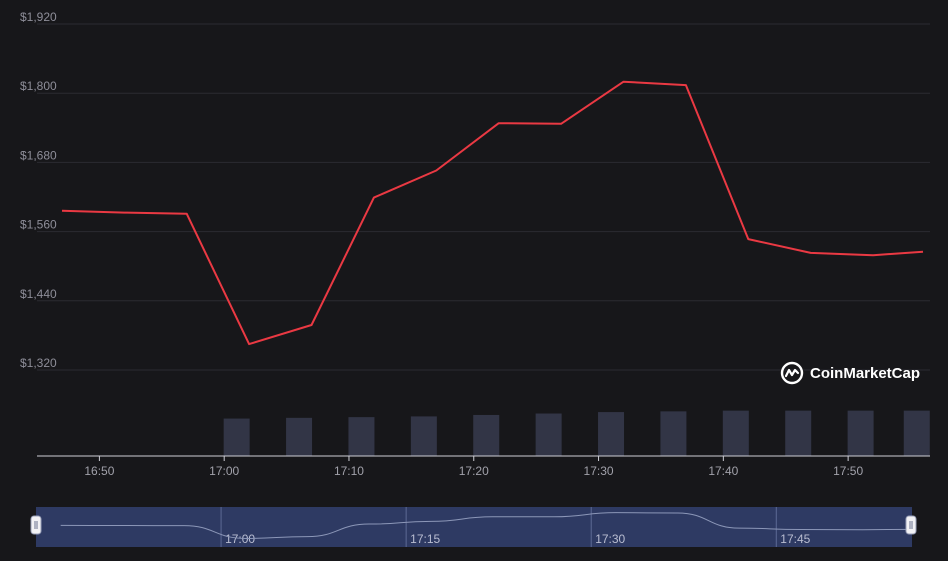 The image size is (948, 561). I want to click on coinmarketcap-logo-icon, so click(792, 373).